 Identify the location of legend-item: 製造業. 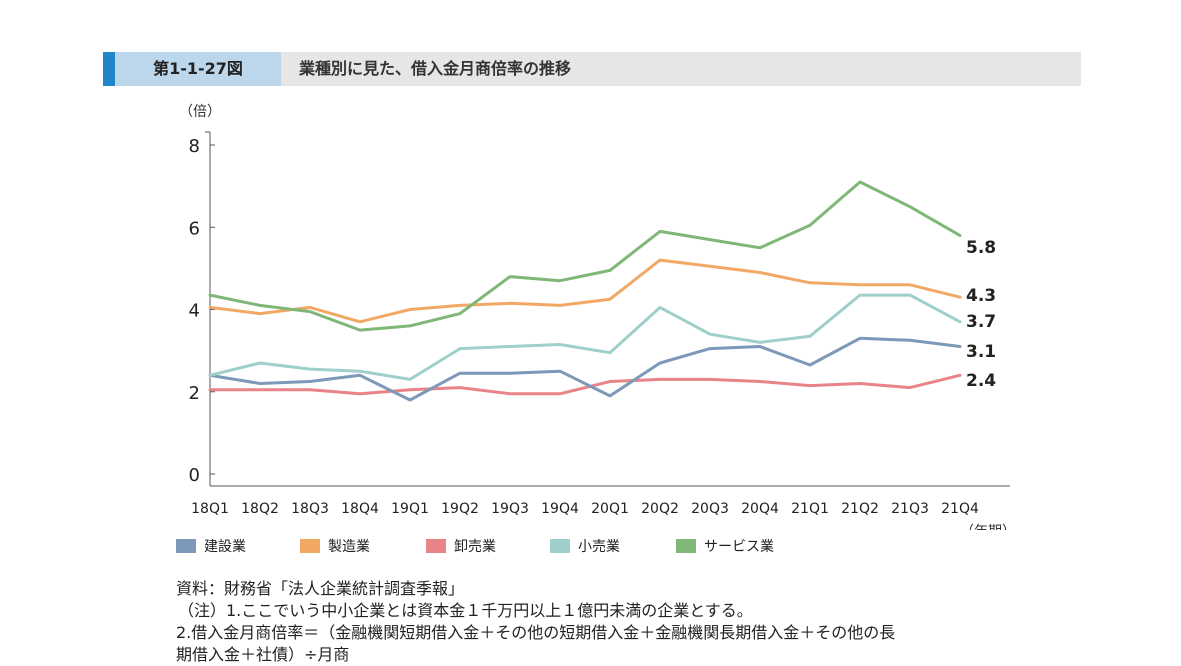
(335, 547).